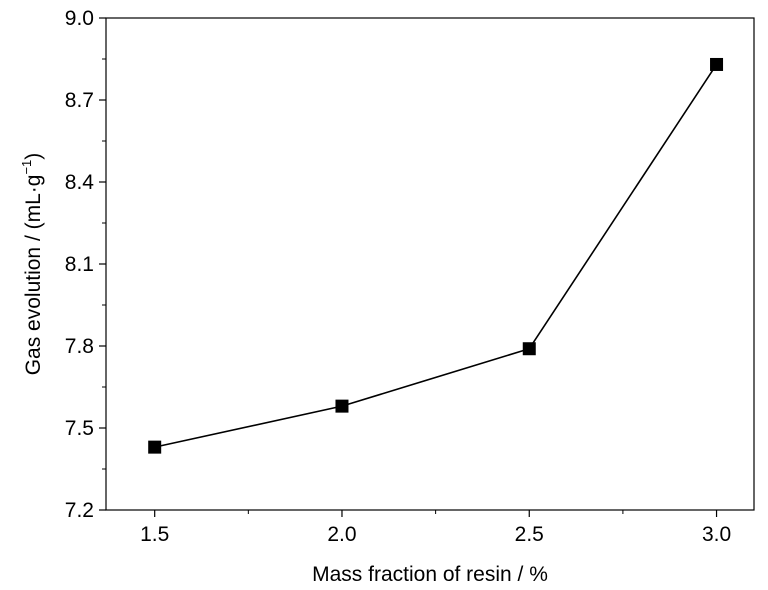 The image size is (768, 590). Describe the element at coordinates (79, 510) in the screenshot. I see `y-tick-label: 7.2` at that location.